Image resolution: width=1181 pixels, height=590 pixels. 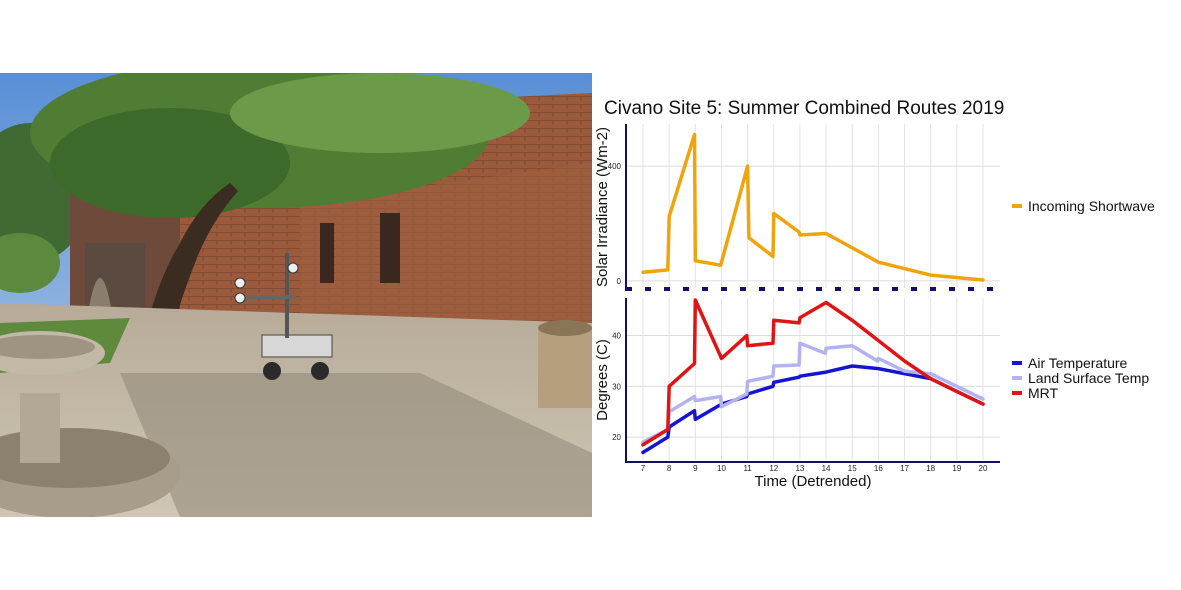 What do you see at coordinates (616, 336) in the screenshot?
I see `y-tick-label: 40` at bounding box center [616, 336].